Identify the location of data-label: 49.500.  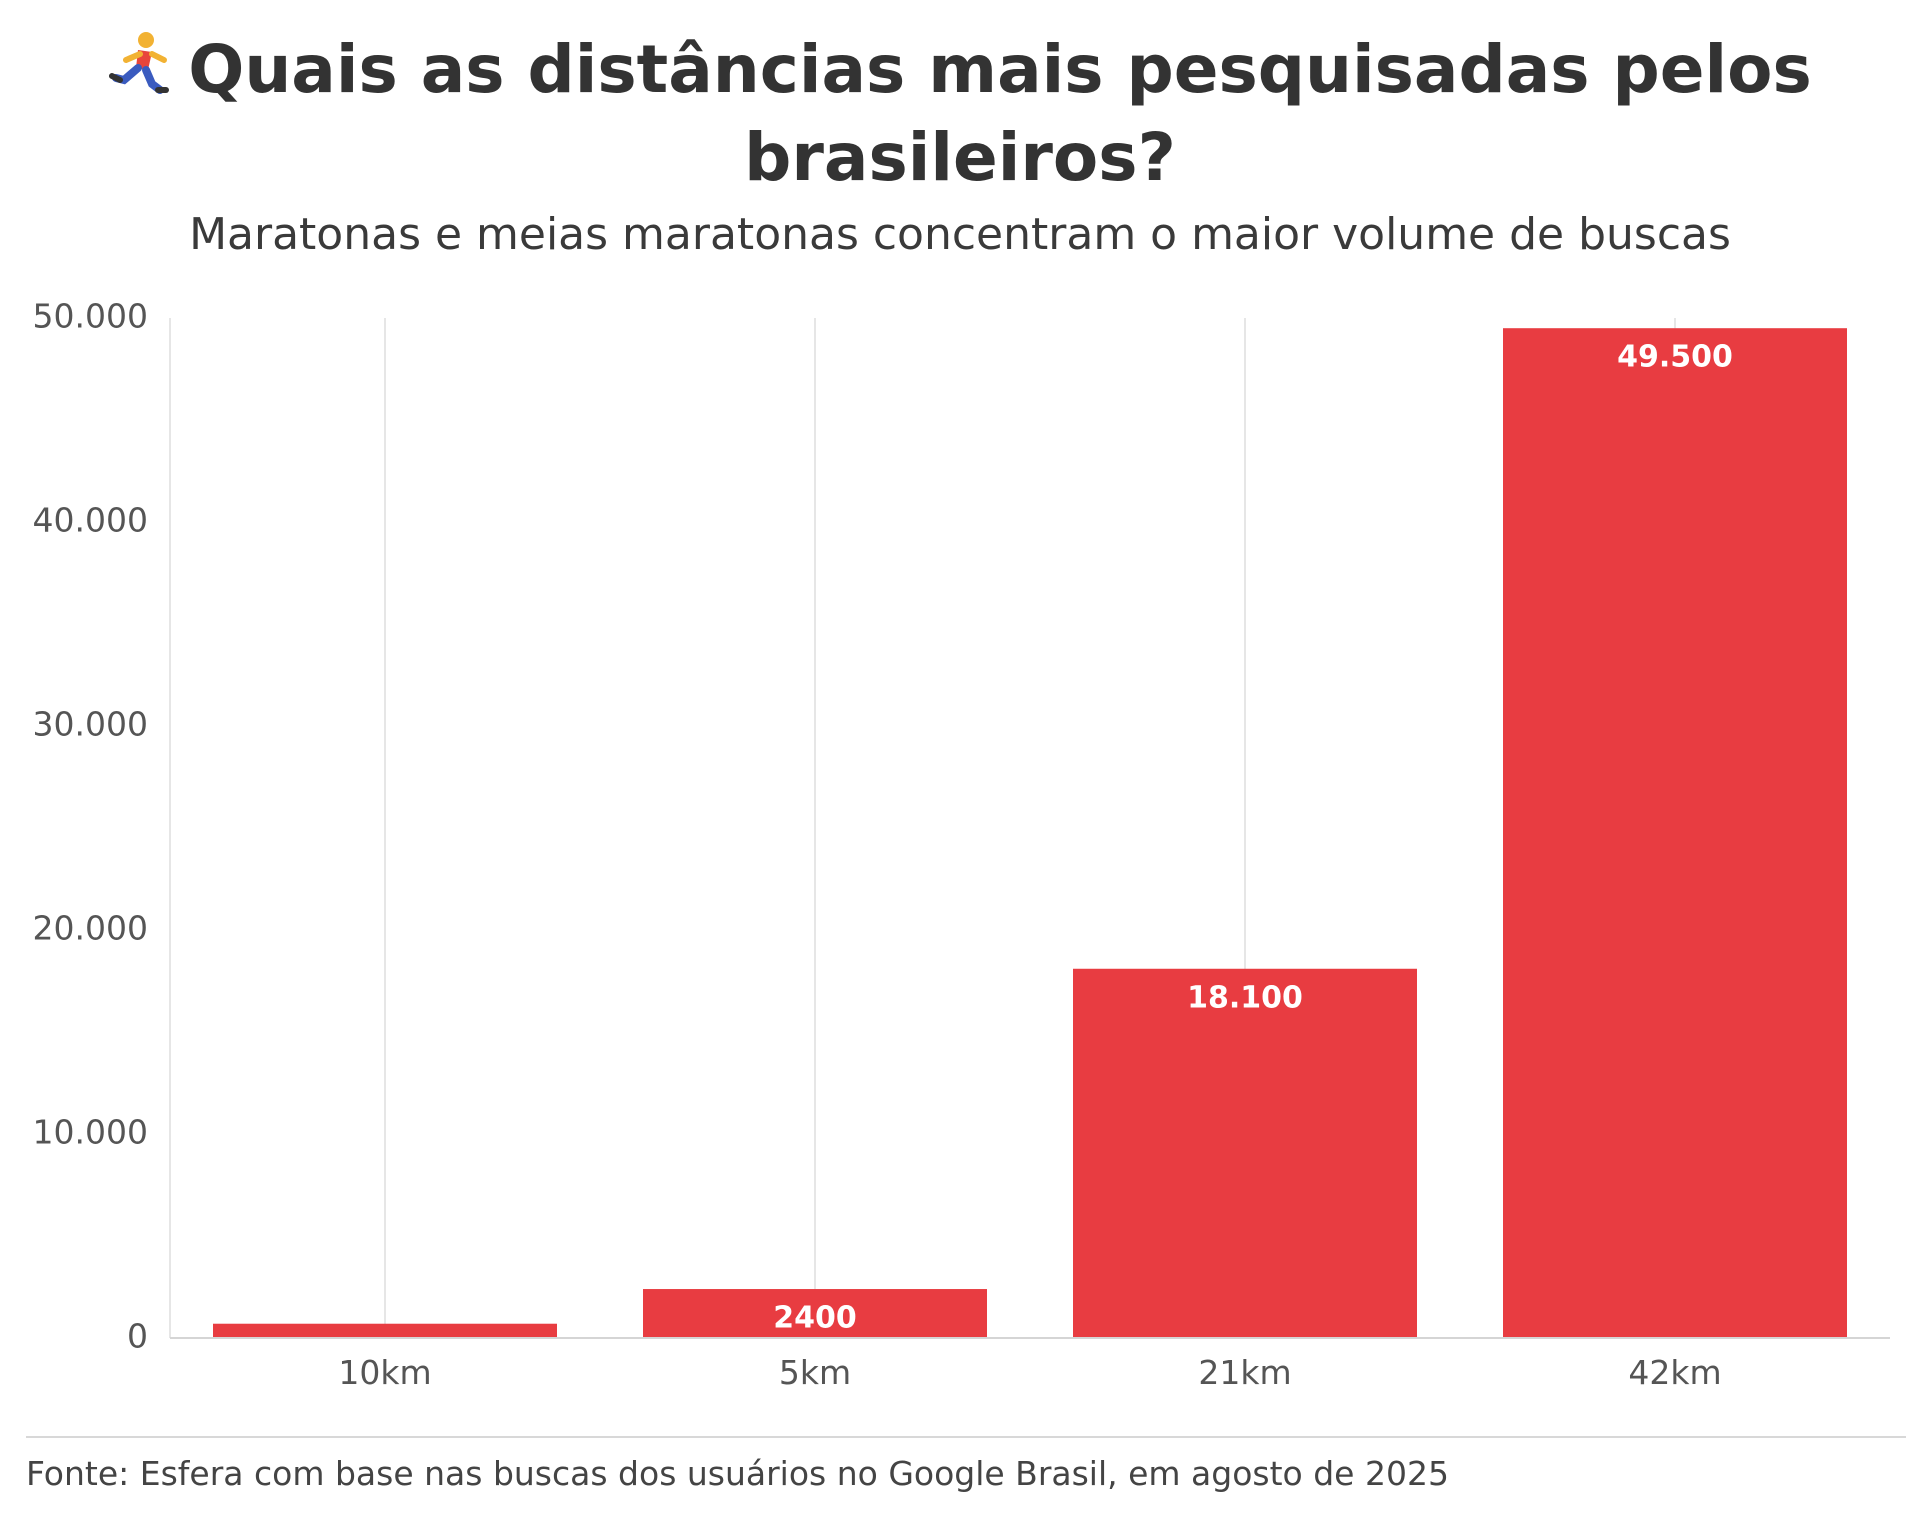
(1675, 357).